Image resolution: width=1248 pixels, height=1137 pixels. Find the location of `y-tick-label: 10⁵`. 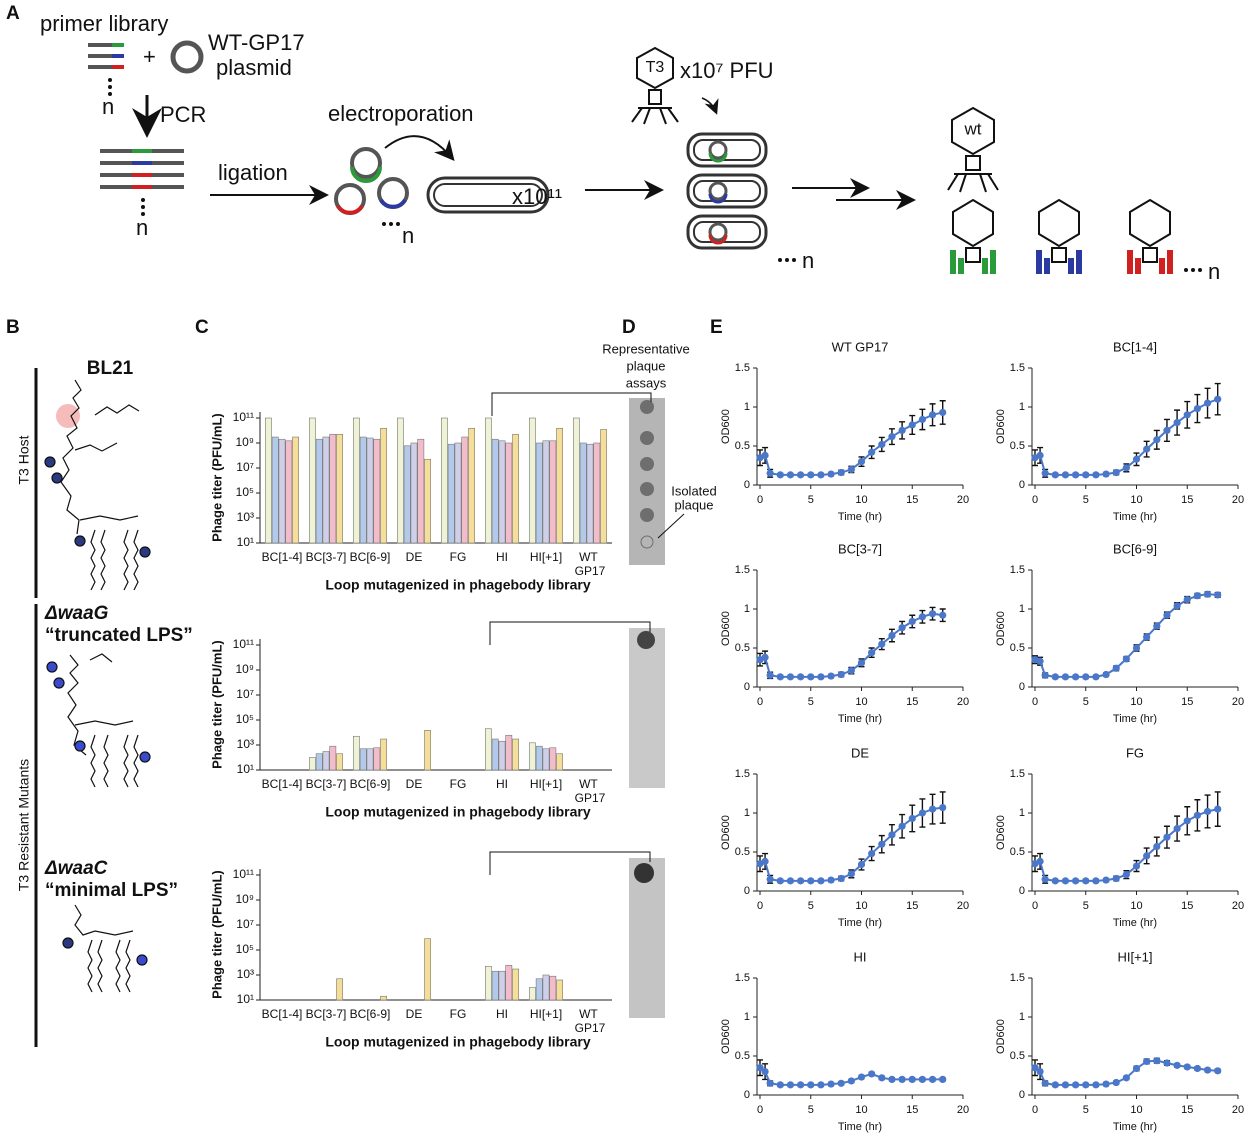

y-tick-label: 10⁵ is located at coordinates (245, 949).